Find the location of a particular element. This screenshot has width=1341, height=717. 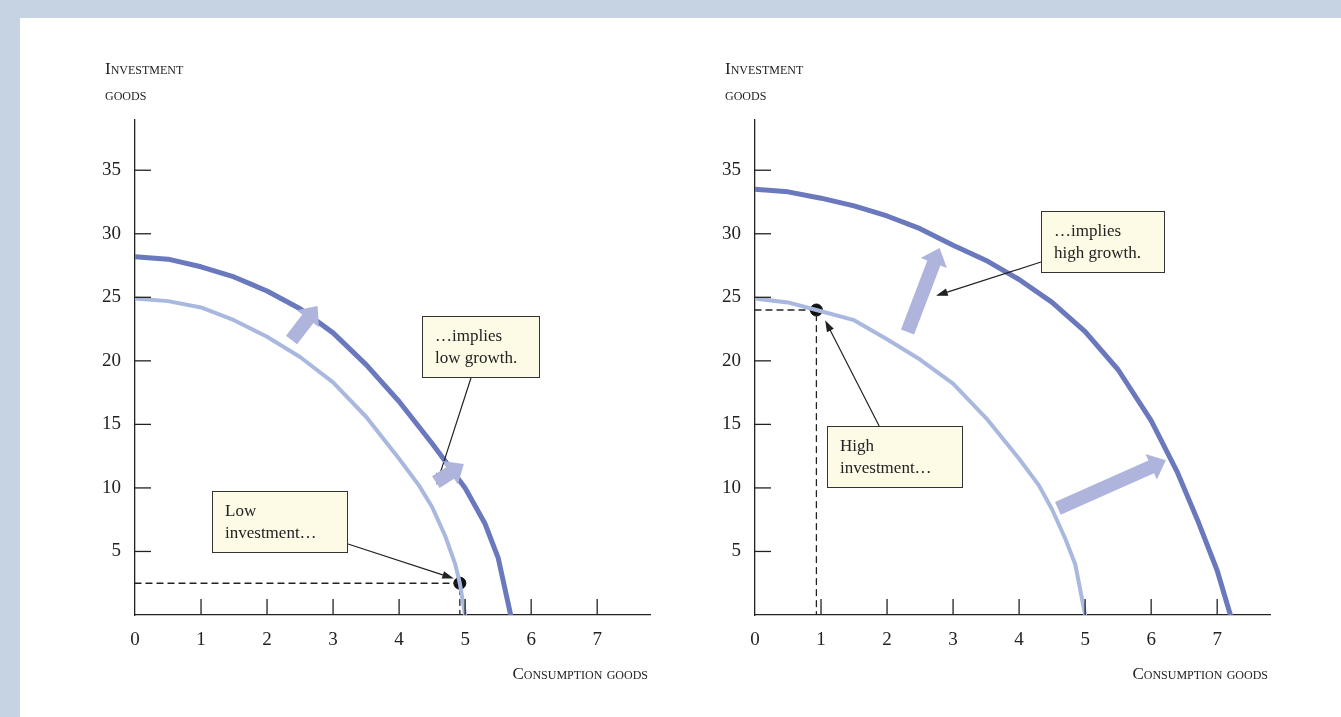

annotation: …implies low growth. is located at coordinates (481, 347).